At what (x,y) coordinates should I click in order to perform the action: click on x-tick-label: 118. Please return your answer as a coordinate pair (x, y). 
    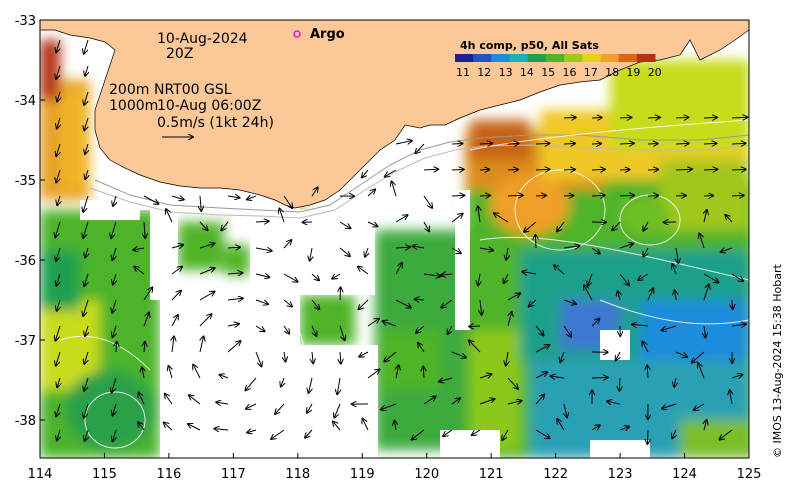
    Looking at the image, I should click on (297, 474).